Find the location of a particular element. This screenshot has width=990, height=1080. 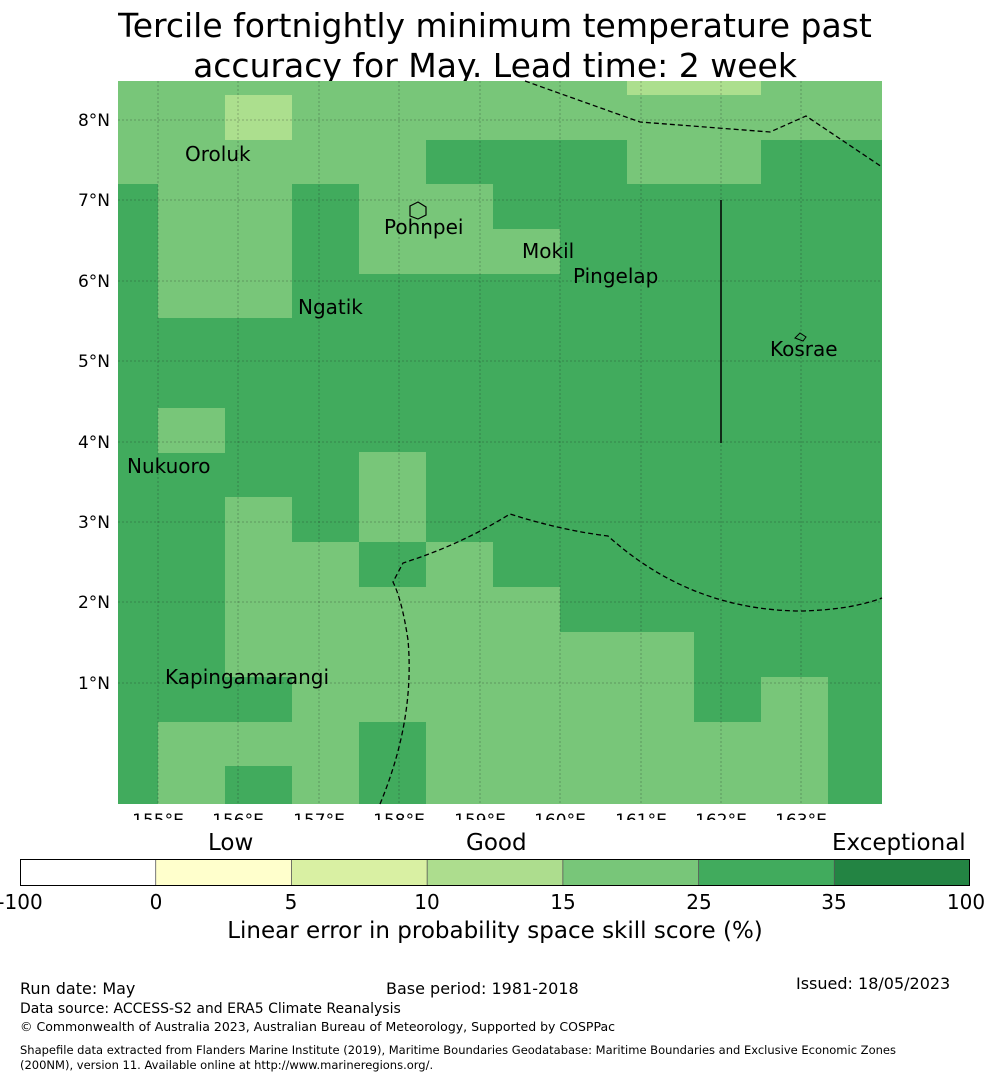

colorbar is located at coordinates (495, 872).